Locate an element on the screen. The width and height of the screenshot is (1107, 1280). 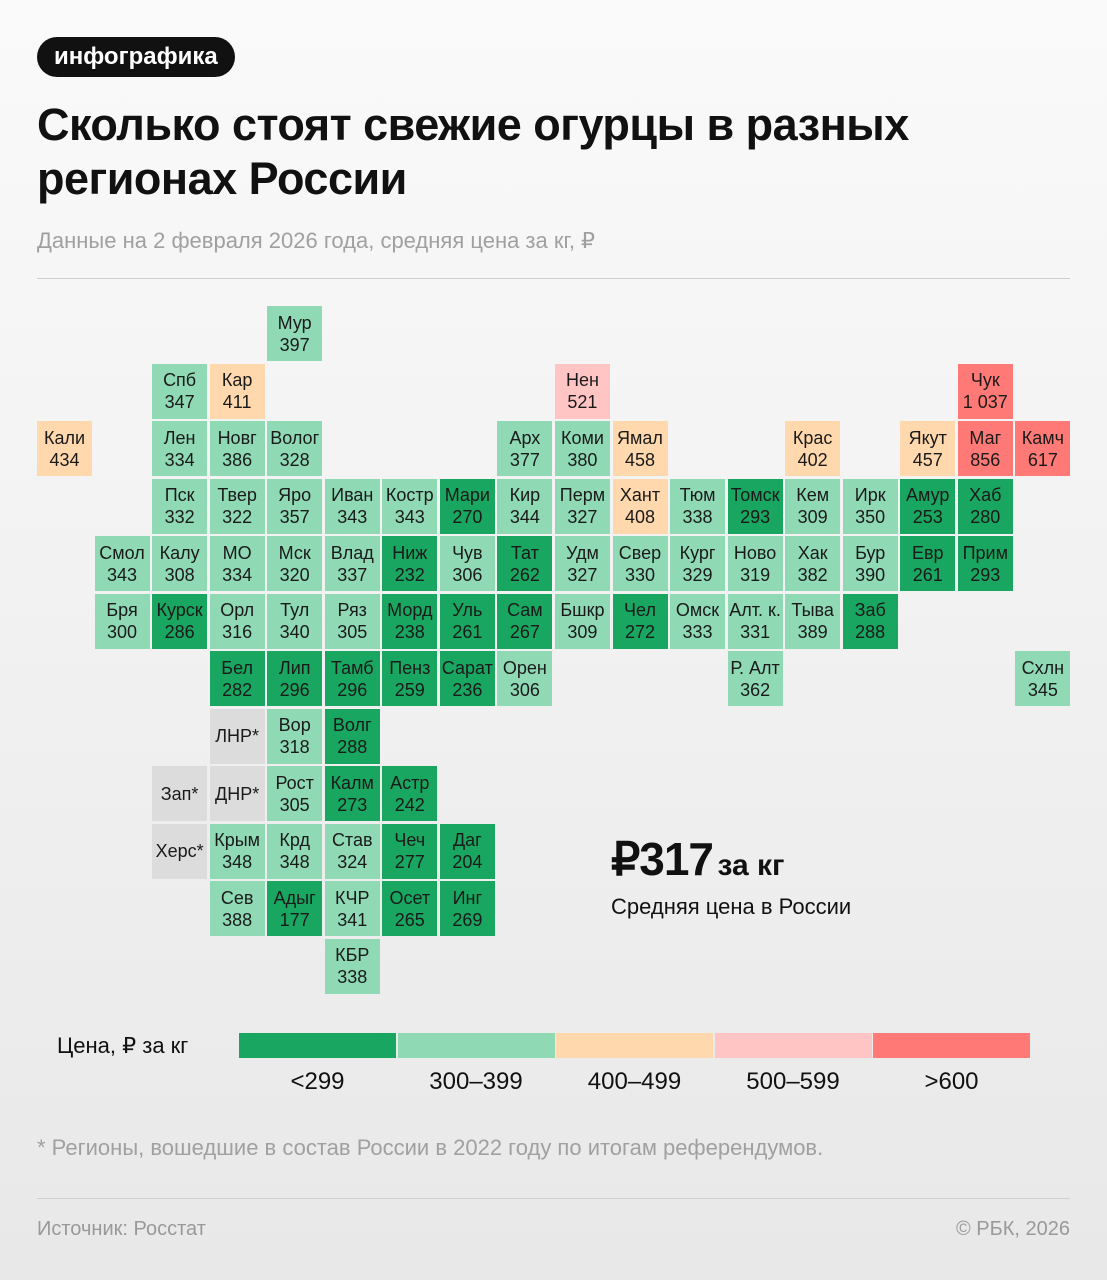
region-price: 259 is located at coordinates (409, 689).